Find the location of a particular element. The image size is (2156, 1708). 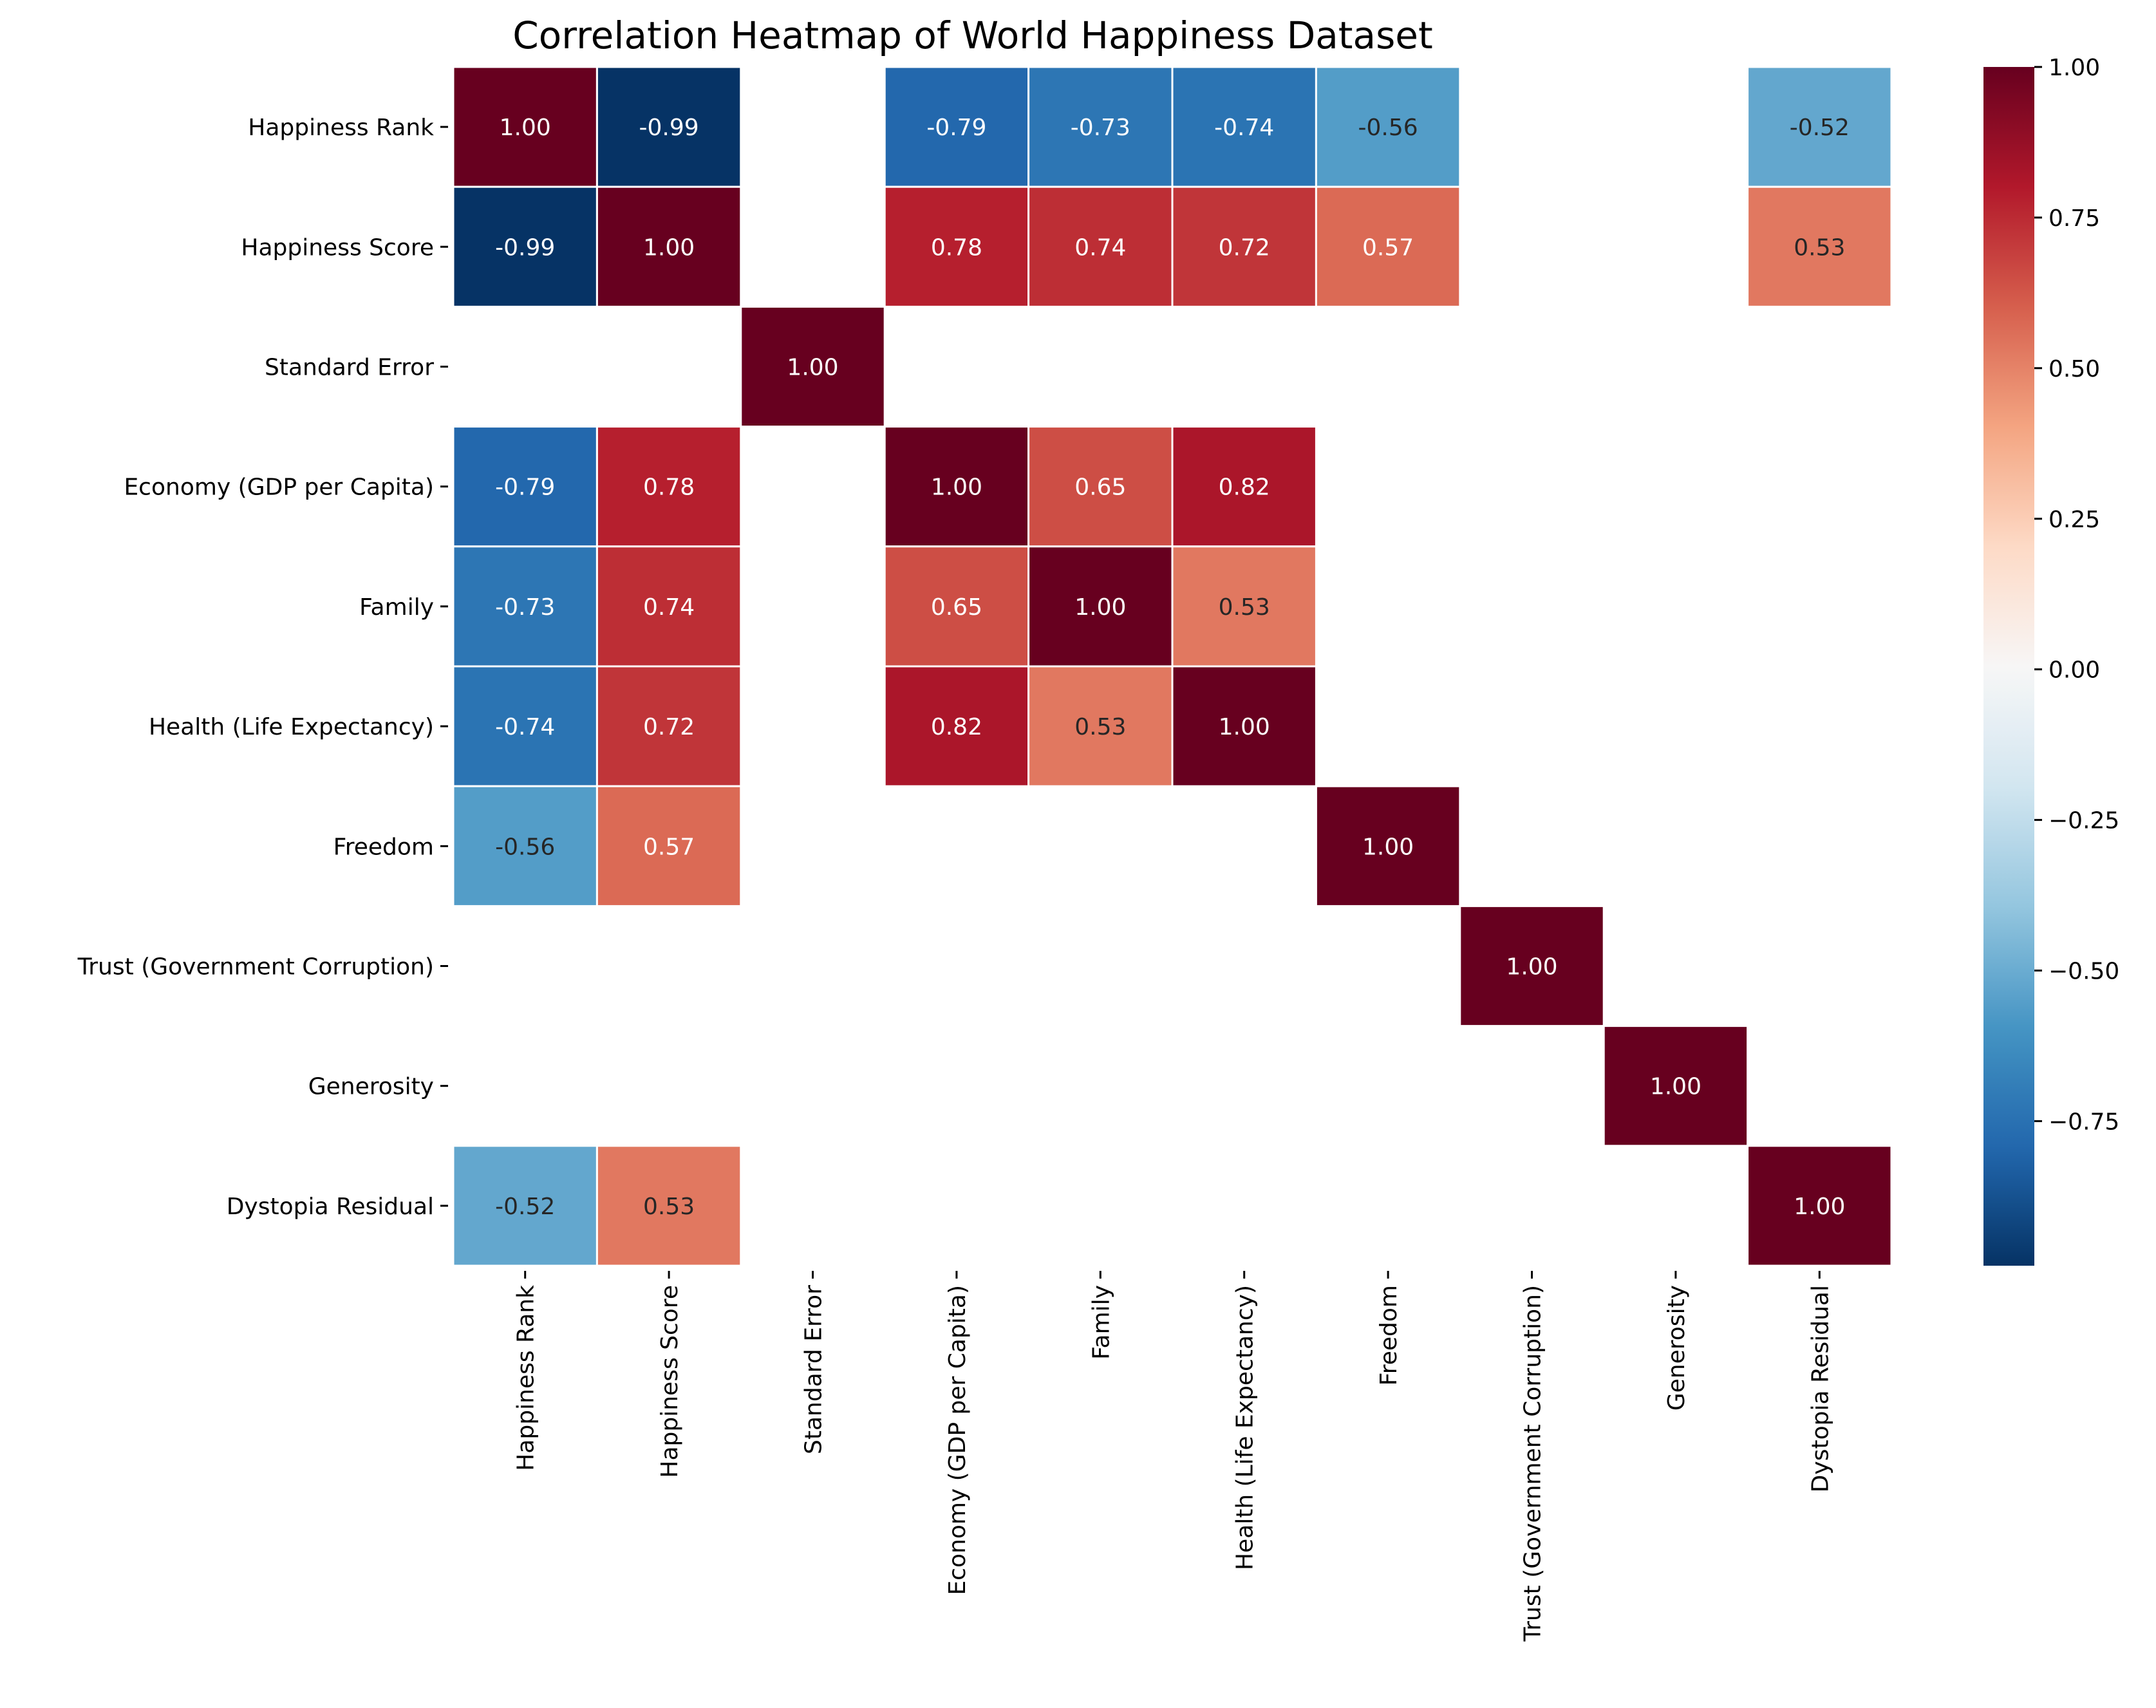

y-tick-label-dystopia-residual: Dystopia Residual is located at coordinates (331, 1207).